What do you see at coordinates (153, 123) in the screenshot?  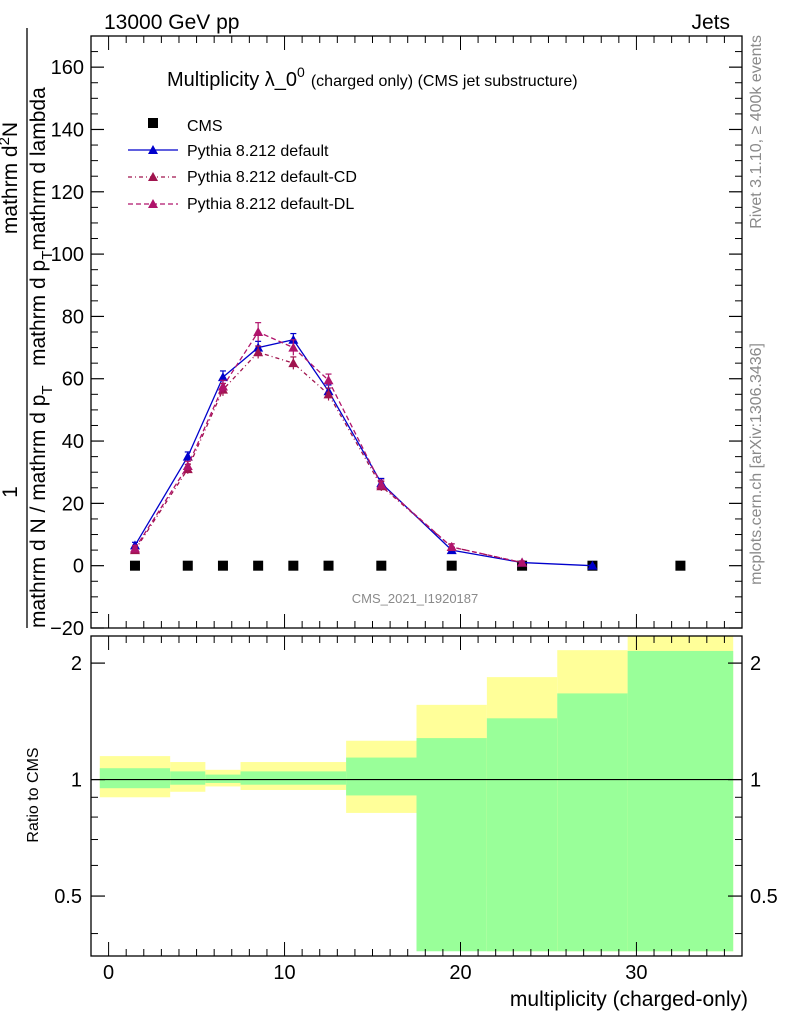 I see `legend-marker-cms` at bounding box center [153, 123].